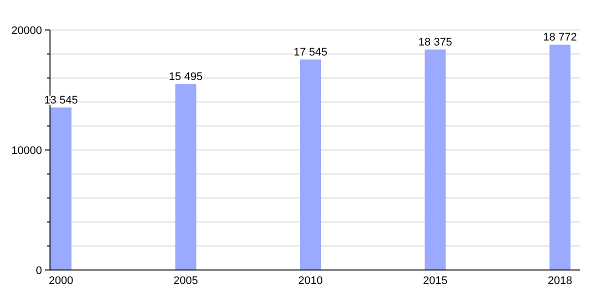  Describe the element at coordinates (26, 150) in the screenshot. I see `y-tick-label: 10000` at that location.